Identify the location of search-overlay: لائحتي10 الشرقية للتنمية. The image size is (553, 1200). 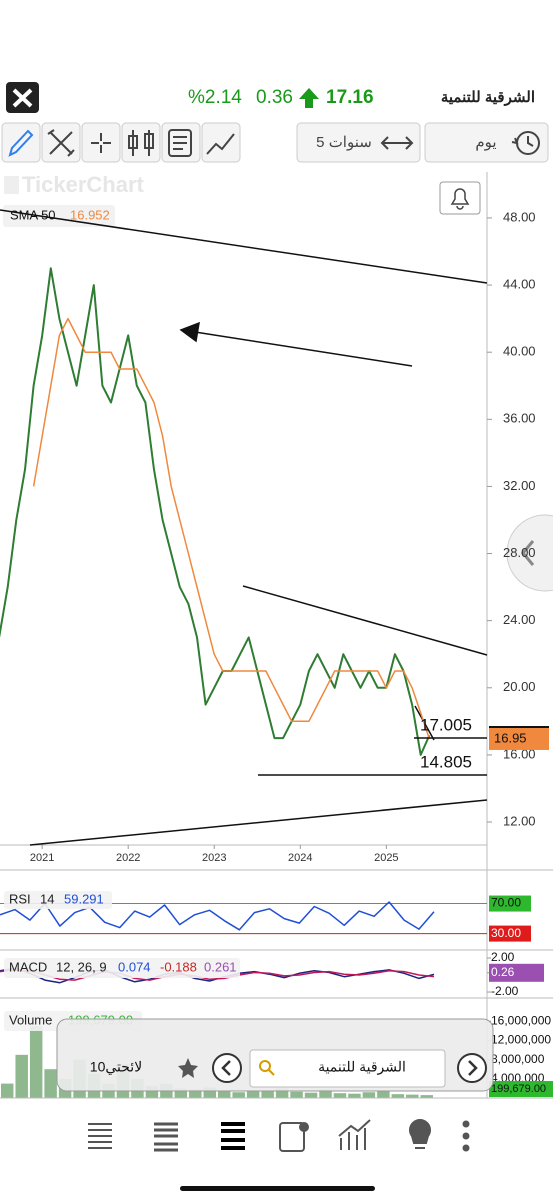
(275, 1055).